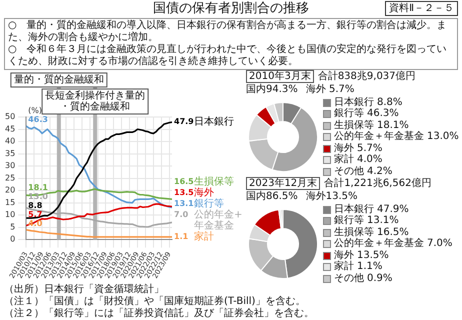  Describe the element at coordinates (10, 153) in the screenshot. I see `y-tick-label: 35` at that location.